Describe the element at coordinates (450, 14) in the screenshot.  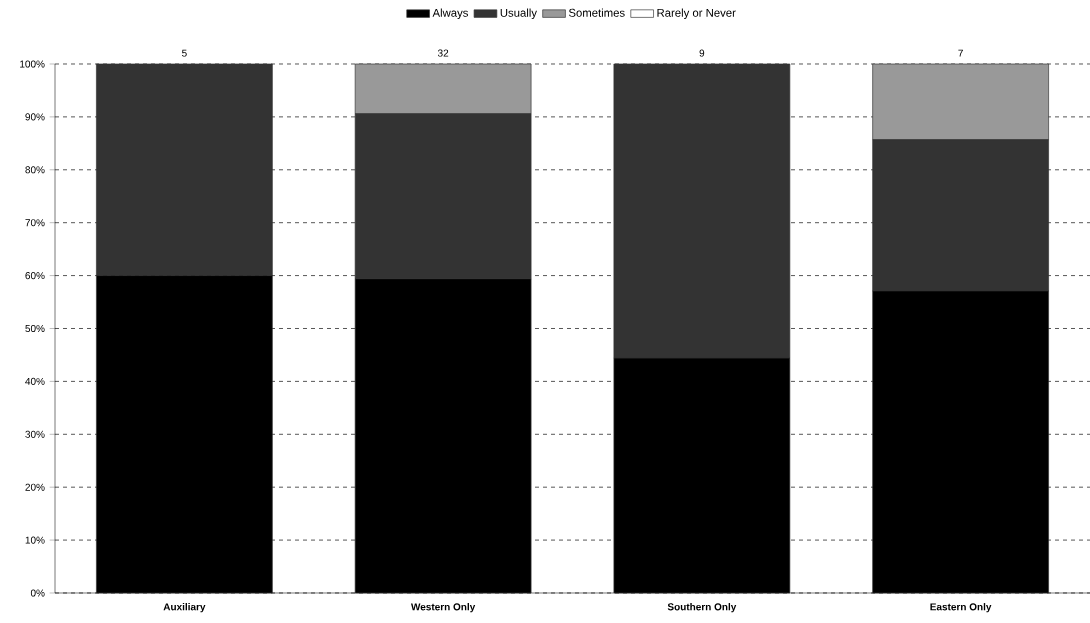
I see `legend-label: Always` at that location.